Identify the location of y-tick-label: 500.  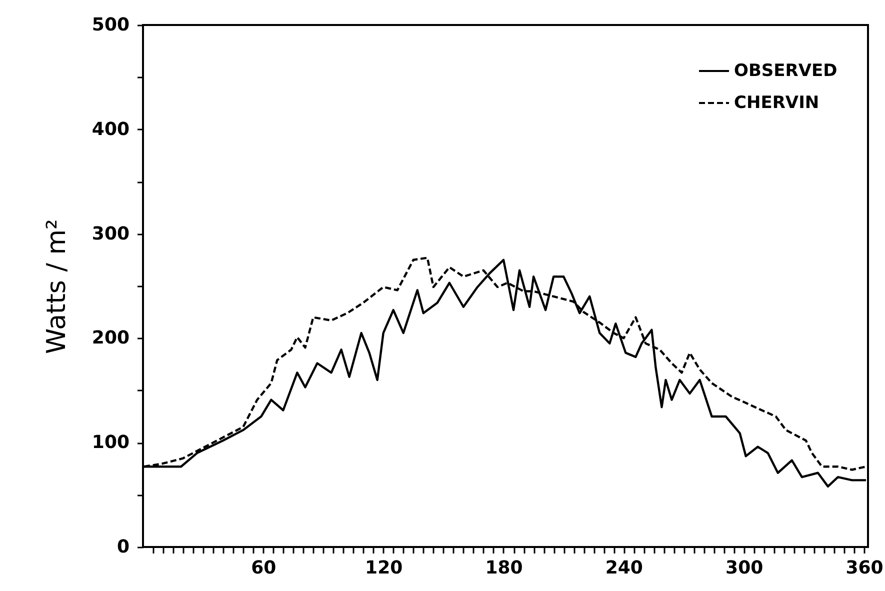
(111, 25).